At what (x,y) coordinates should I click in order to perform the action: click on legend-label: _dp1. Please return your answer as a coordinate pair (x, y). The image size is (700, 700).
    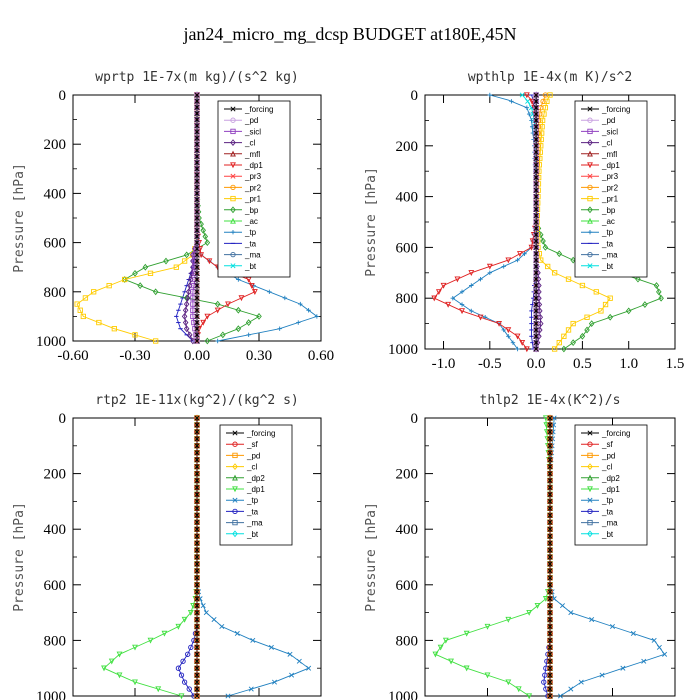
    Looking at the image, I should click on (253, 165).